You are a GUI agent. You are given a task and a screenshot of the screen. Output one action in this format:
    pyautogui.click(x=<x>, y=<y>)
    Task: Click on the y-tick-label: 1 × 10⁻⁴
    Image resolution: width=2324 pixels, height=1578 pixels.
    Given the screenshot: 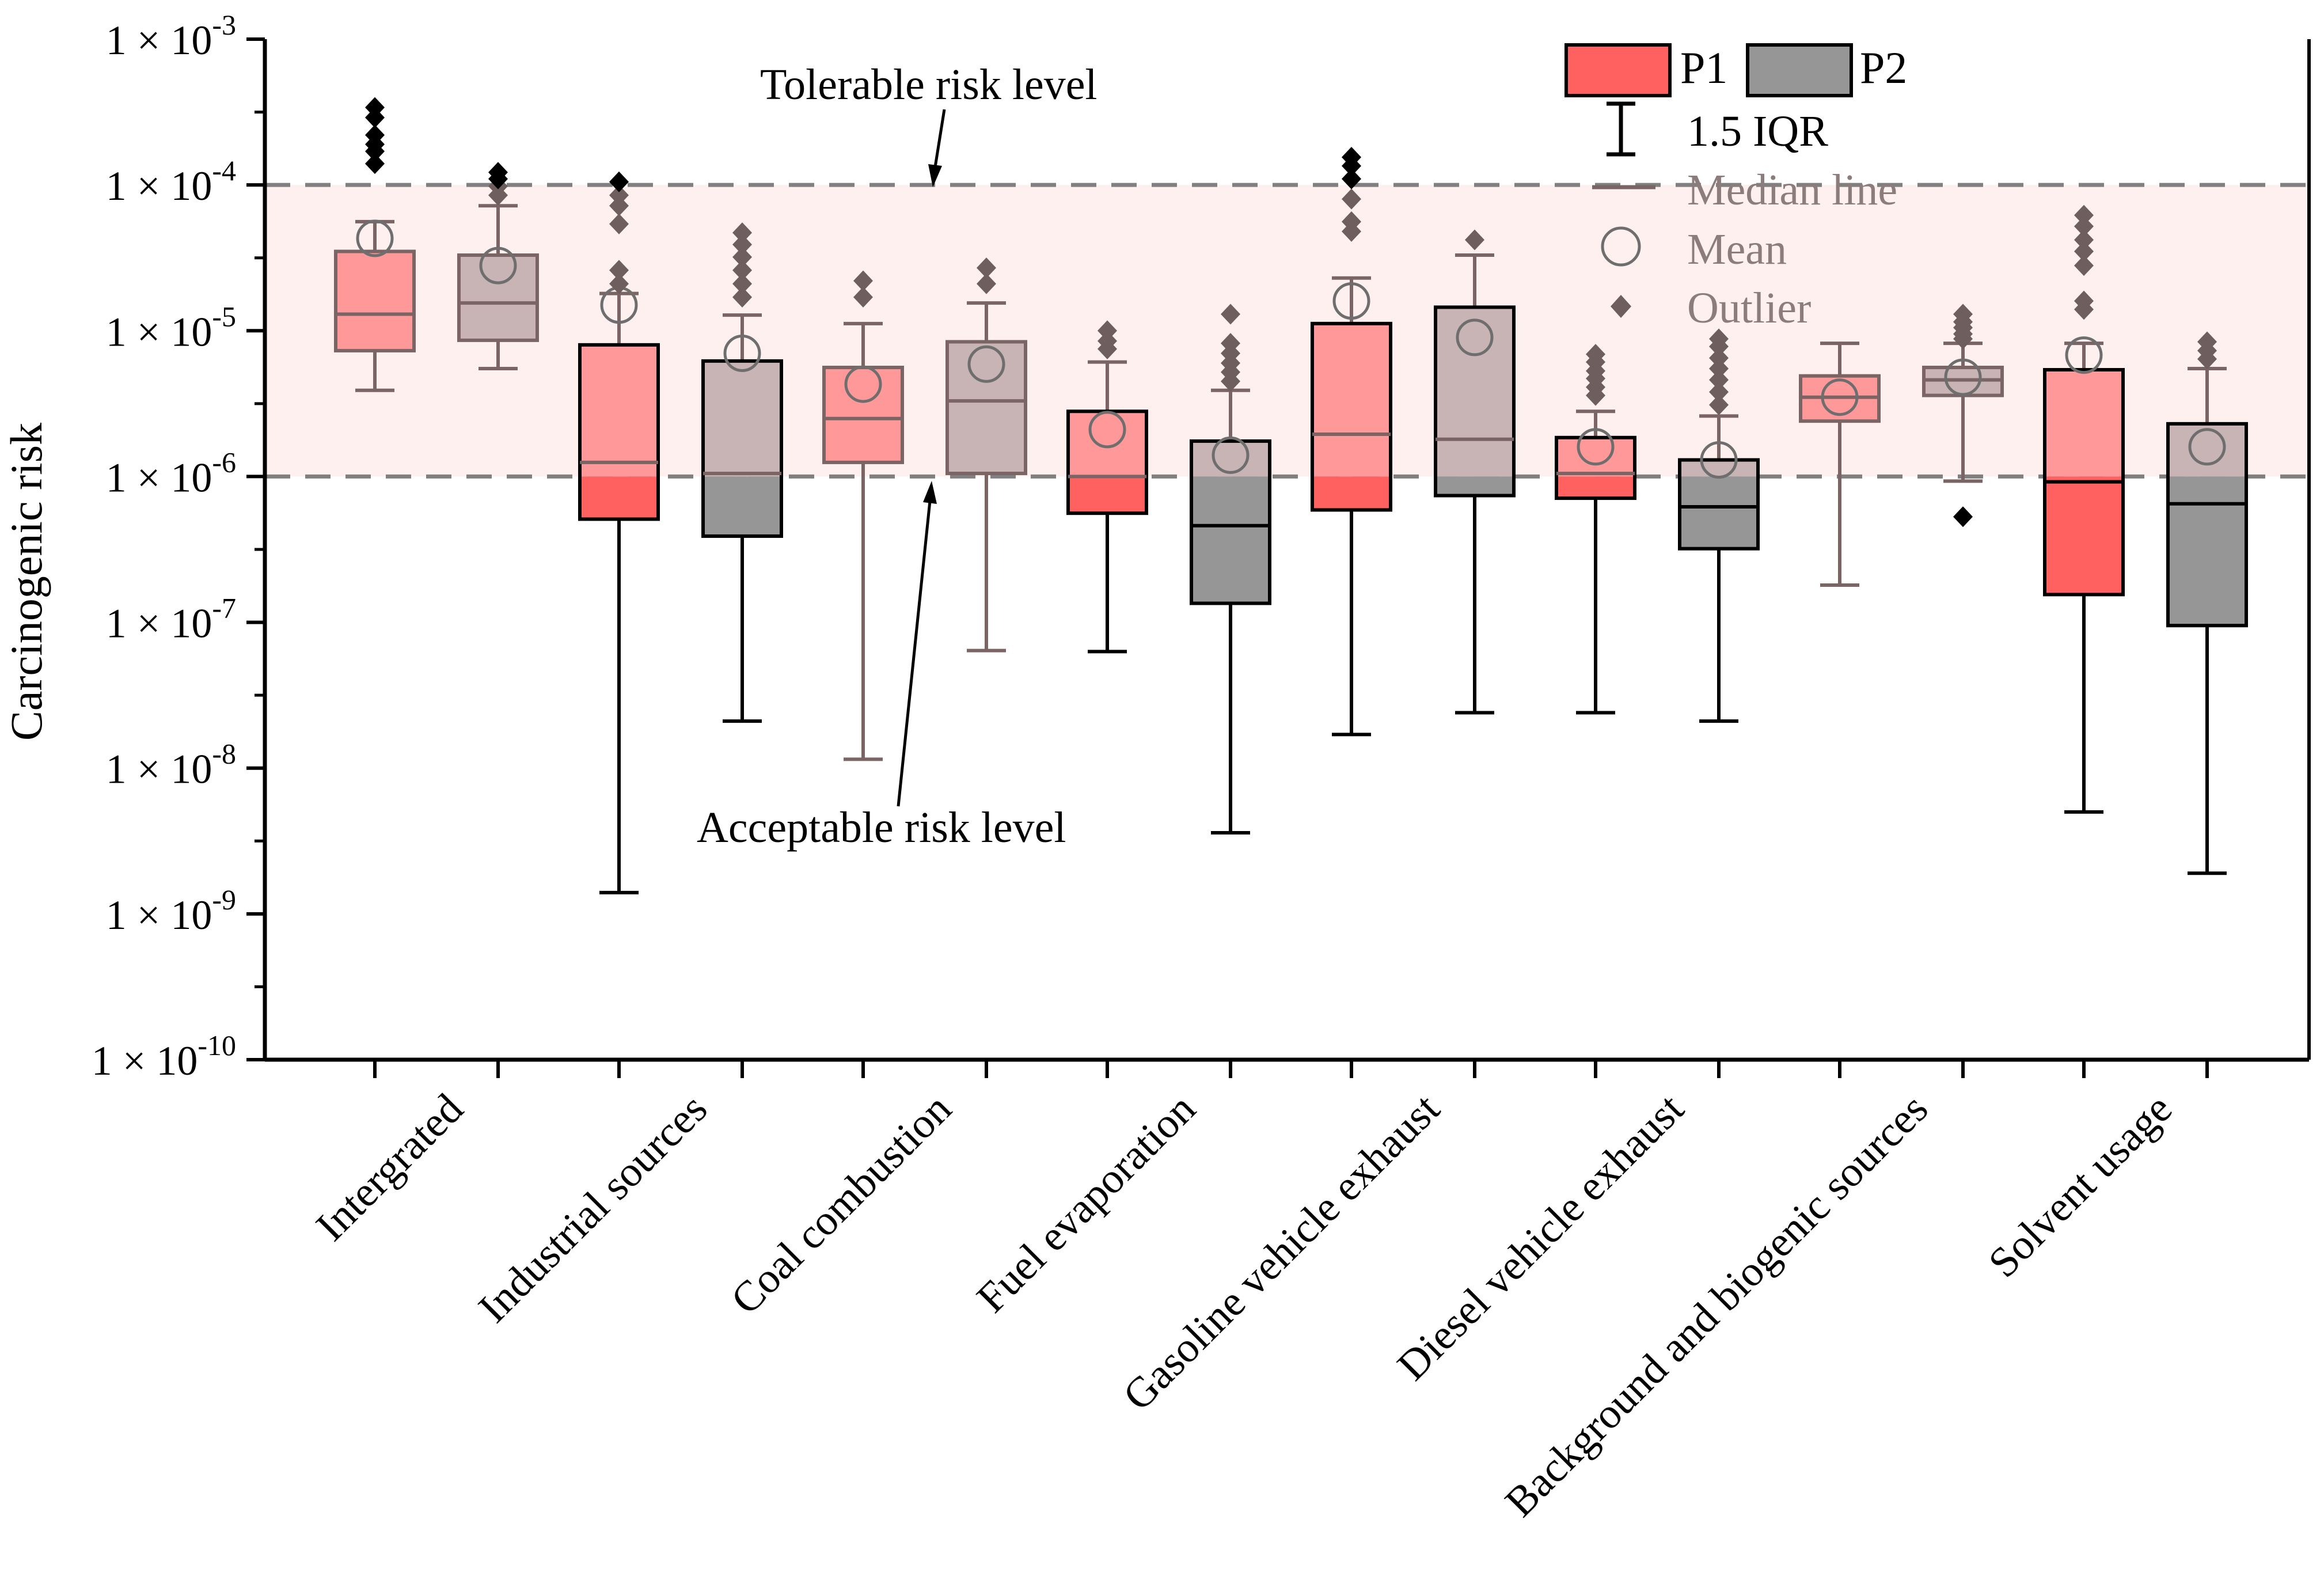 What is the action you would take?
    pyautogui.click(x=171, y=181)
    